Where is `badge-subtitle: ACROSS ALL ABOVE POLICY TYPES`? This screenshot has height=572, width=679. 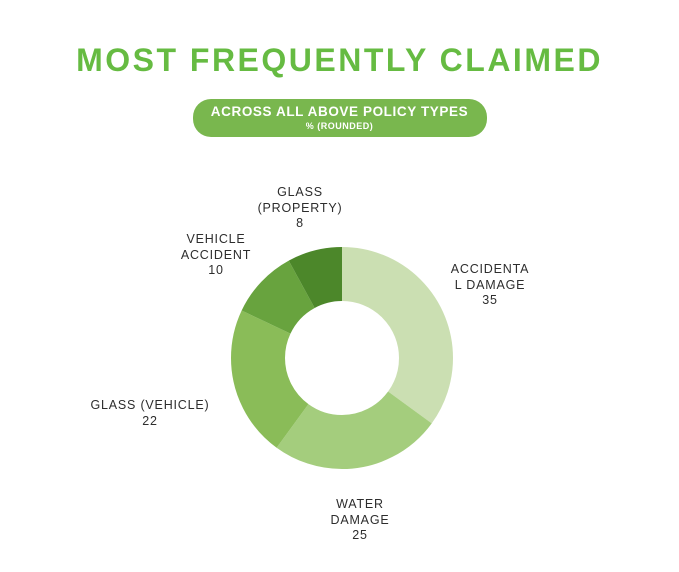 badge-subtitle: ACROSS ALL ABOVE POLICY TYPES is located at coordinates (339, 111).